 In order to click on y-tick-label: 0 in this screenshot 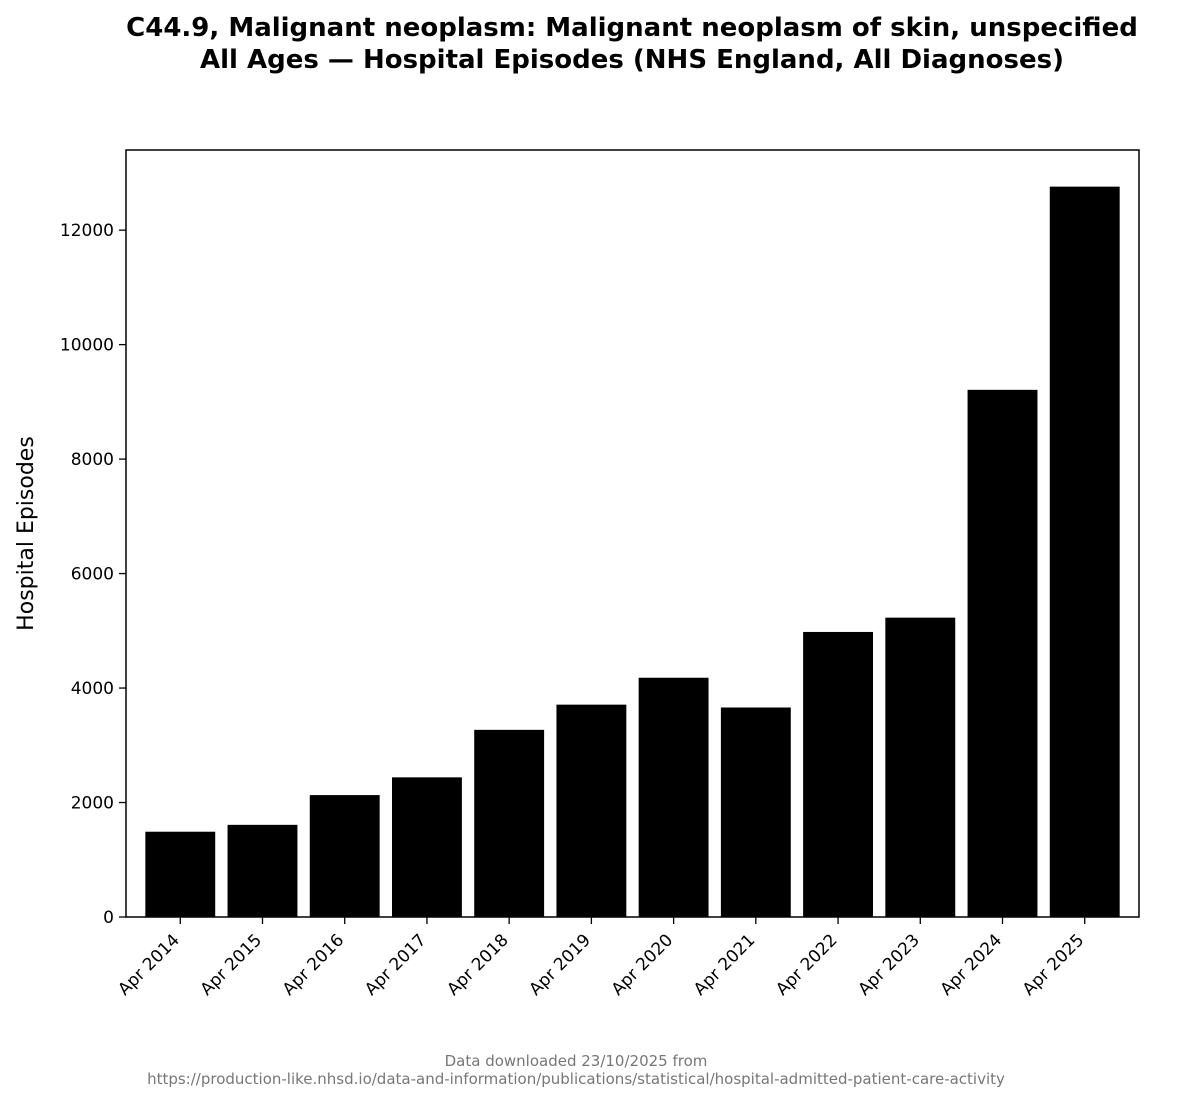, I will do `click(108, 918)`.